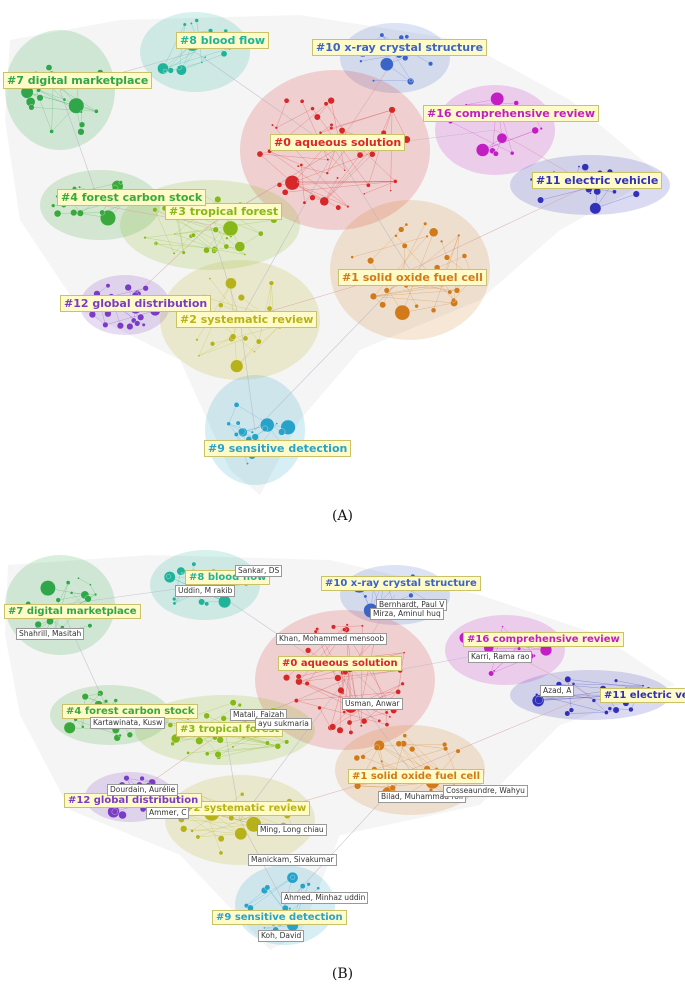 This screenshot has height=989, width=685. What do you see at coordinates (342, 516) in the screenshot?
I see `caption-a: (A)` at bounding box center [342, 516].